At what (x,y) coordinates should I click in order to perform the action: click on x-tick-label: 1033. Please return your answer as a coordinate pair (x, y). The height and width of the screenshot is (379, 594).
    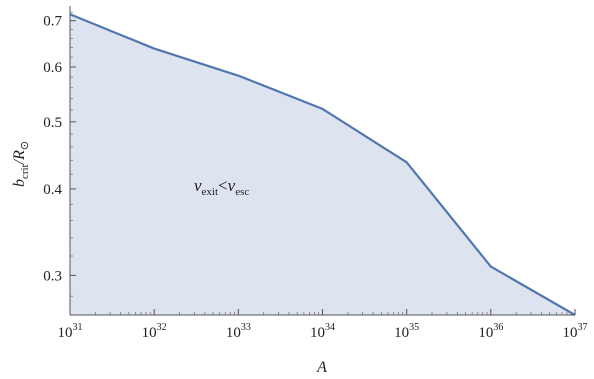
    Looking at the image, I should click on (238, 331).